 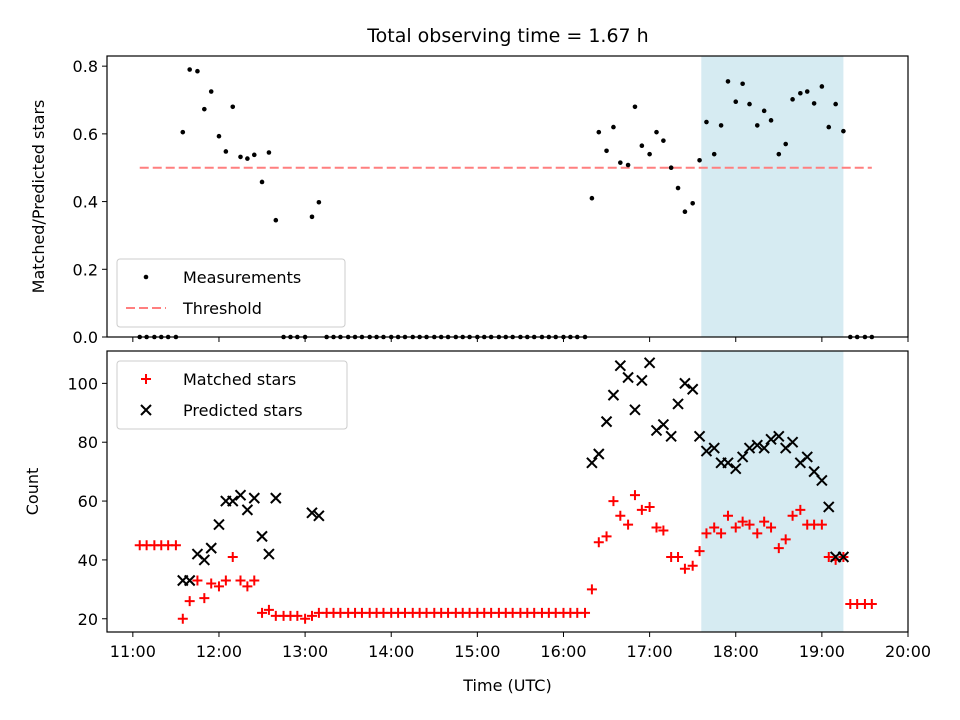 I want to click on x-tick-label: 17:00, so click(x=650, y=651).